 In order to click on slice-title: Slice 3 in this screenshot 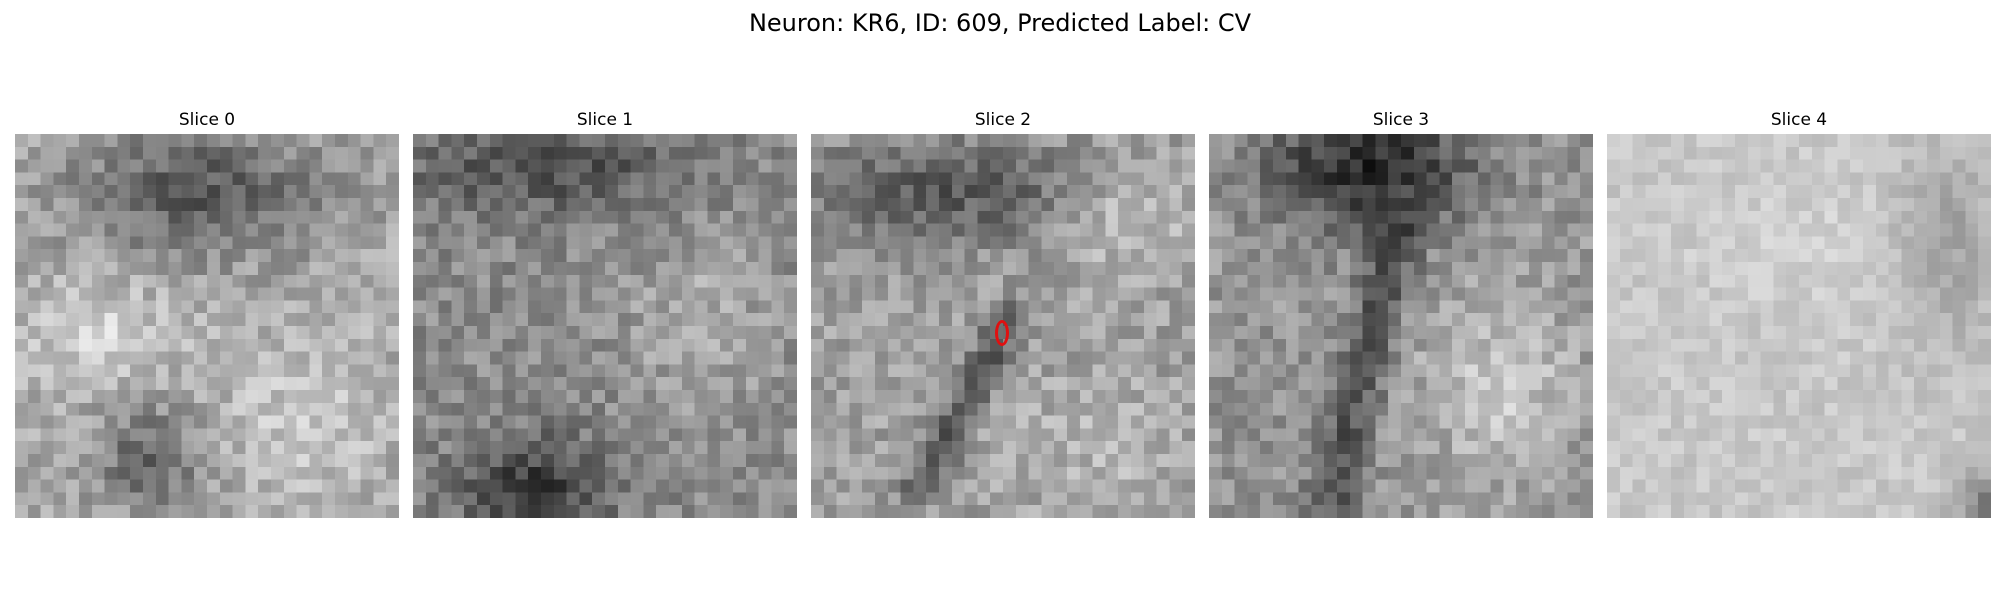, I will do `click(1401, 120)`.